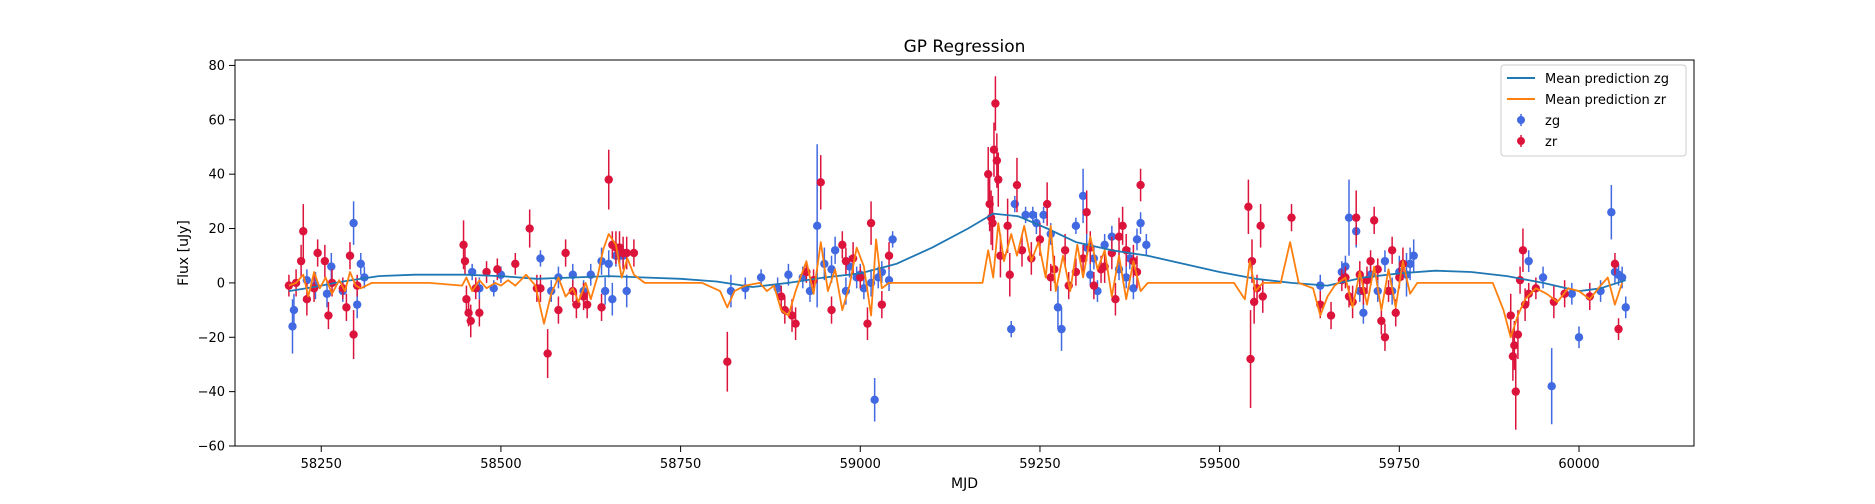 Image resolution: width=1875 pixels, height=504 pixels. Describe the element at coordinates (680, 464) in the screenshot. I see `x-tick-label: 58750` at that location.